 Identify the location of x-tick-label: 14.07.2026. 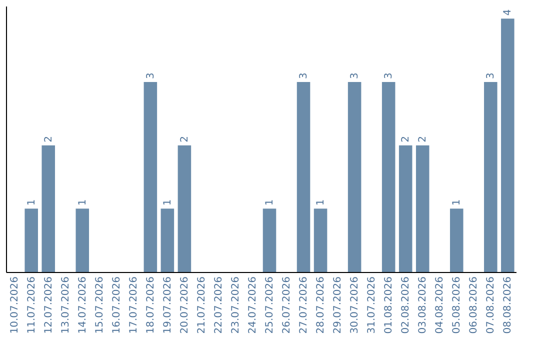
(82, 305).